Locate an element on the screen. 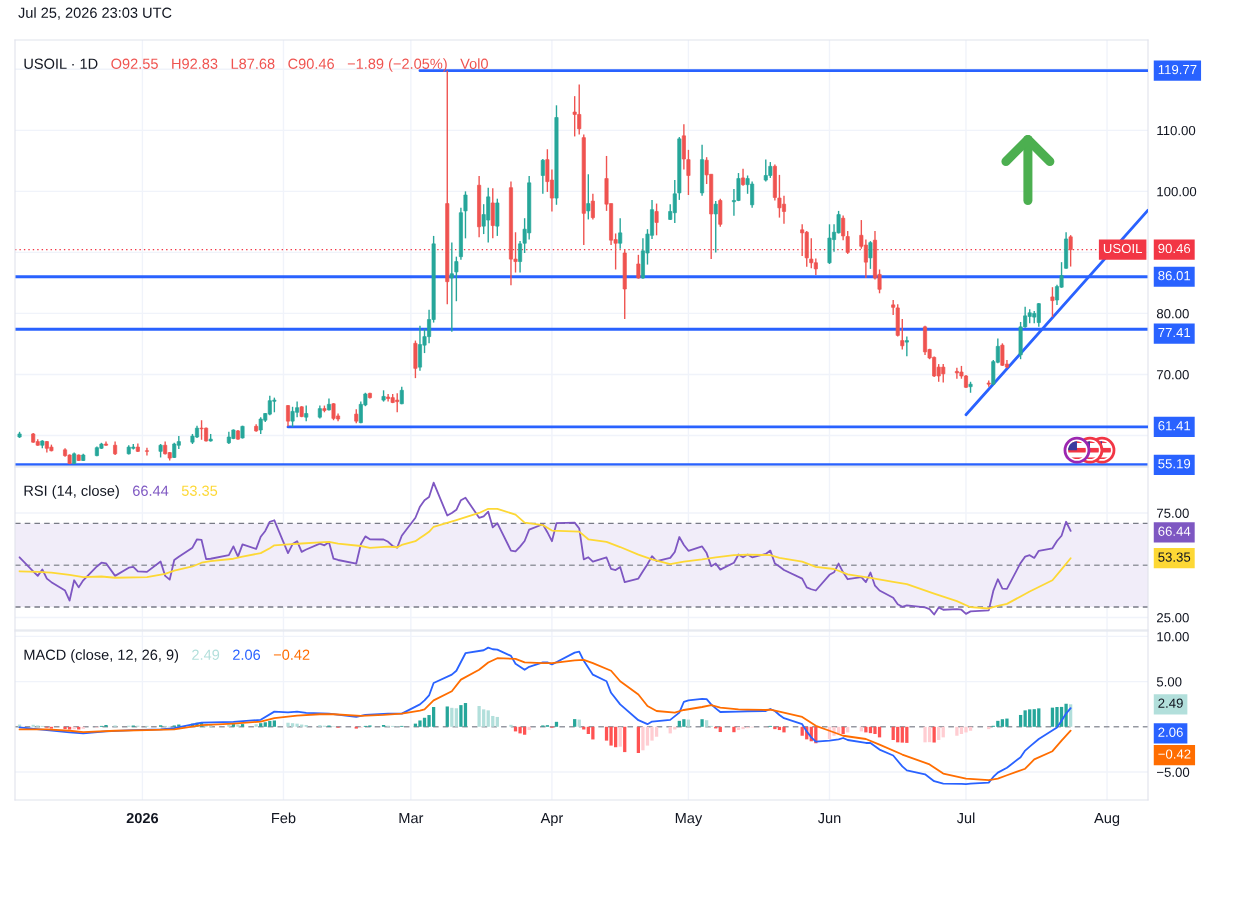  y-tick-label: −5.00 is located at coordinates (1173, 772).